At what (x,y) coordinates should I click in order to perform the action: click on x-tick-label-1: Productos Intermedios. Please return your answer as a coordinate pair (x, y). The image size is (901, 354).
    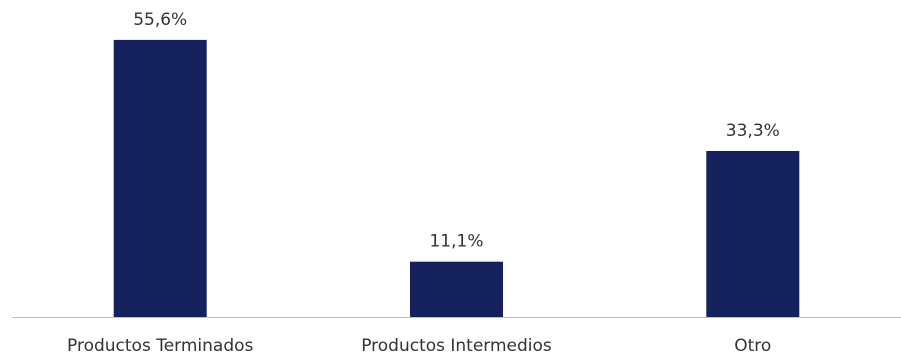
    Looking at the image, I should click on (456, 345).